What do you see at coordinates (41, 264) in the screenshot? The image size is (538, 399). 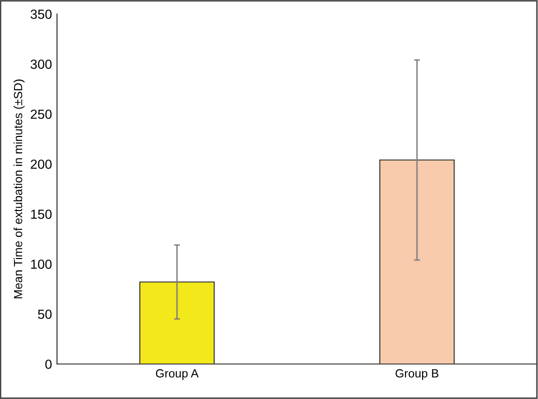 I see `y-tick-label: 100` at bounding box center [41, 264].